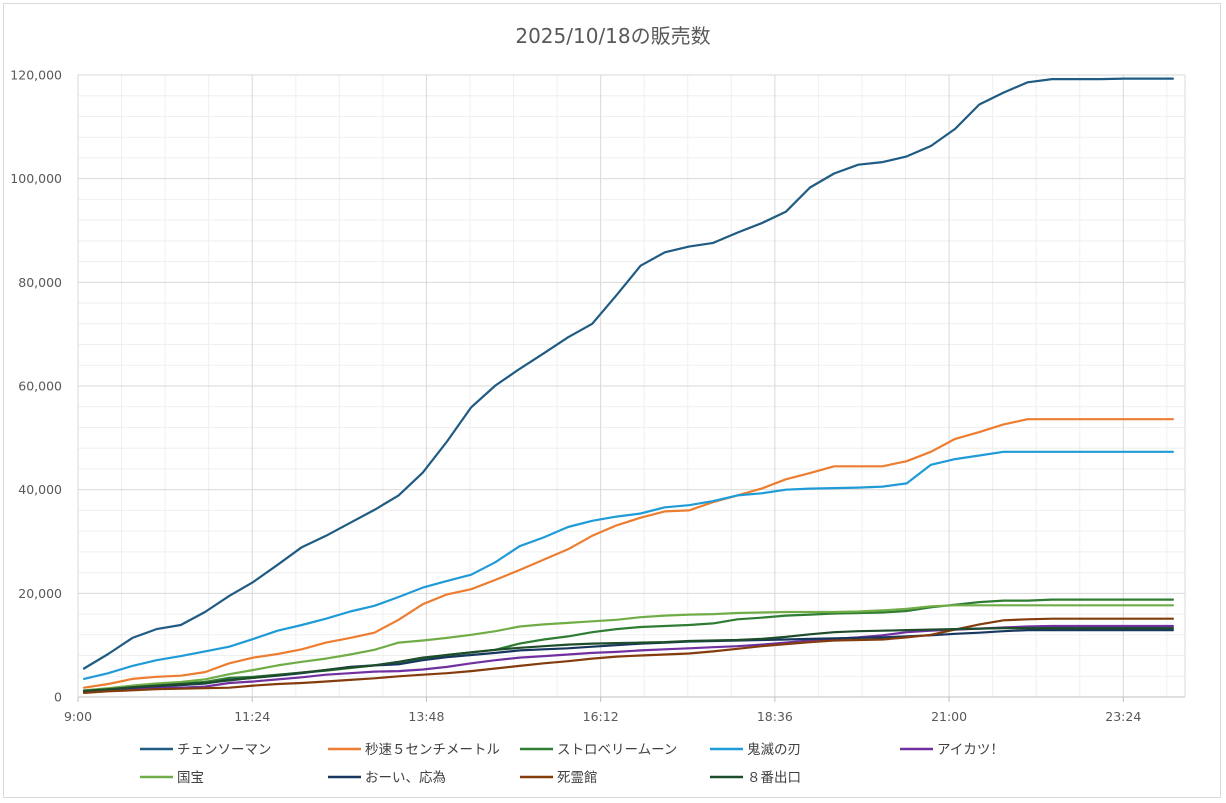 This screenshot has height=803, width=1226. Describe the element at coordinates (1123, 716) in the screenshot. I see `x-tick-label: 23:24` at that location.